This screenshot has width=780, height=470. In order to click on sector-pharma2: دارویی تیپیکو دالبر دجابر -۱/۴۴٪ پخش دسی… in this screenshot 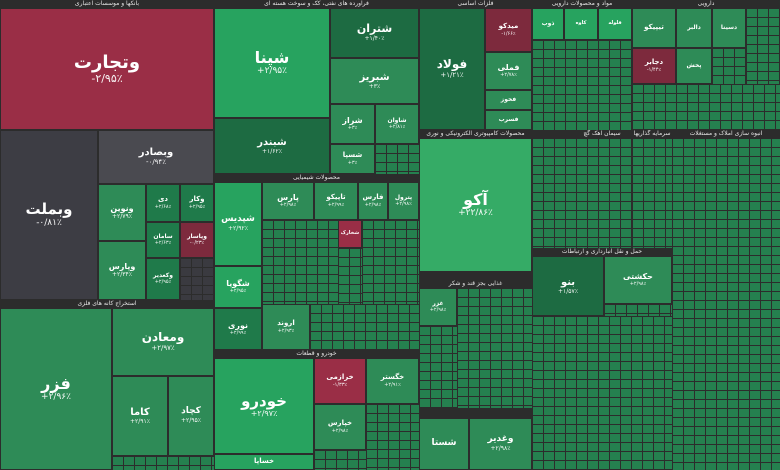, I will do `click(706, 65)`.